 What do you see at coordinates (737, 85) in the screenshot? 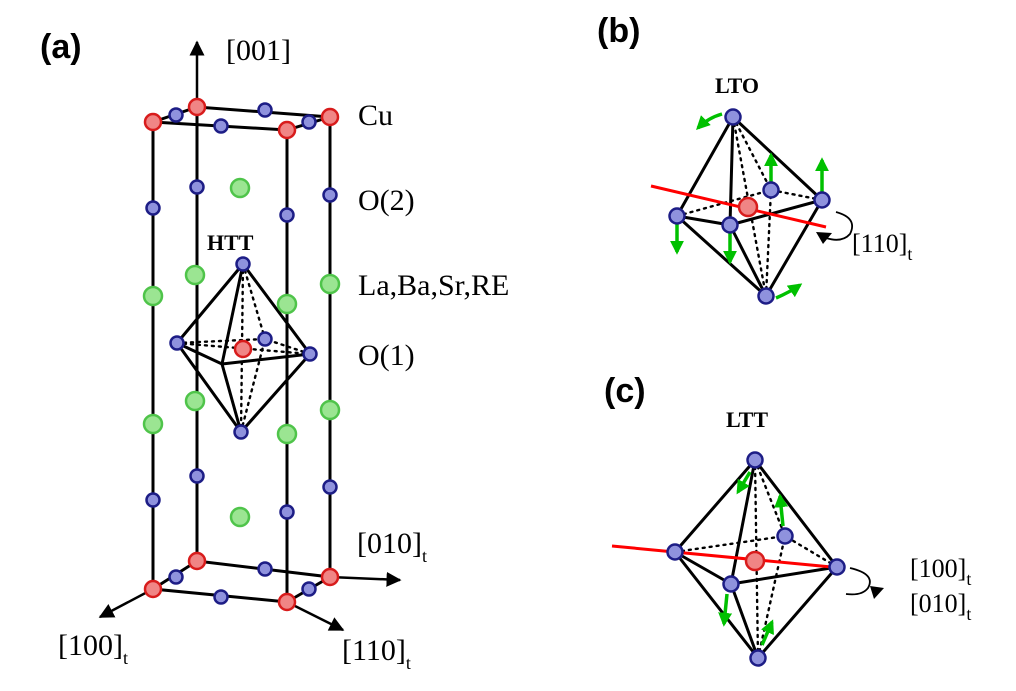
I see `lto-label: LTO` at bounding box center [737, 85].